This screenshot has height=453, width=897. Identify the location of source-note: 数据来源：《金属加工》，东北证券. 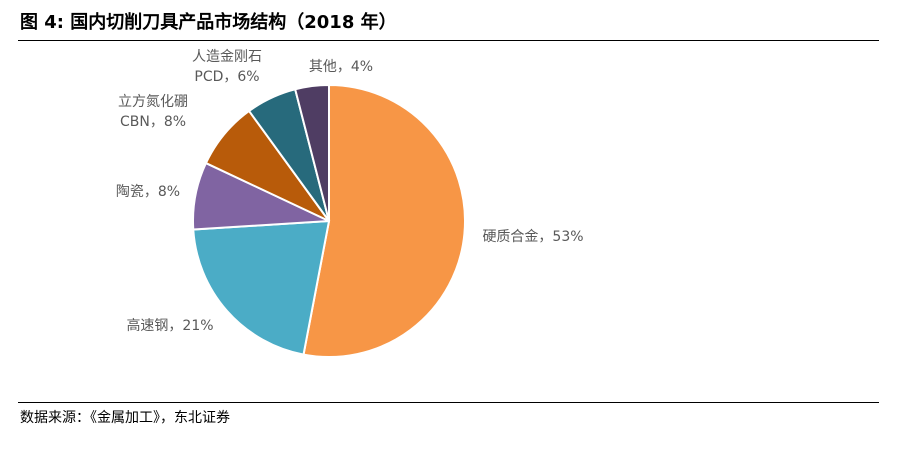
(125, 418).